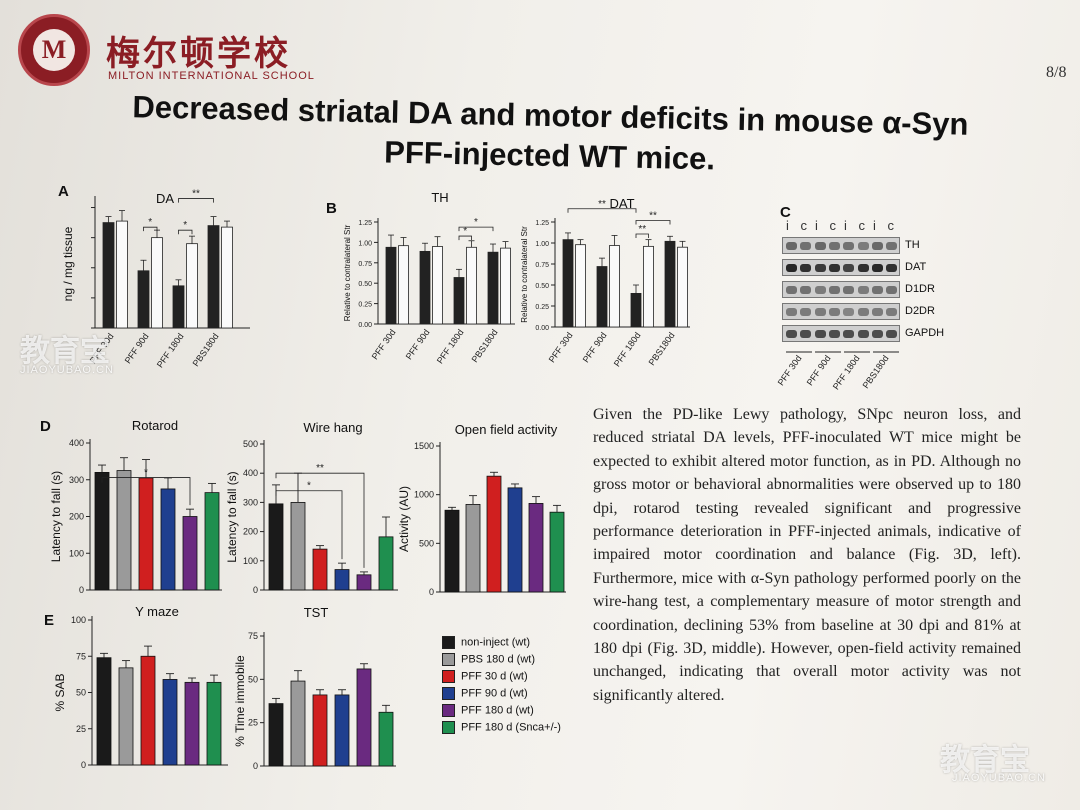 The width and height of the screenshot is (1080, 810). What do you see at coordinates (524, 274) in the screenshot?
I see `b-dat-ylabel: Relative to contralateral Str` at bounding box center [524, 274].